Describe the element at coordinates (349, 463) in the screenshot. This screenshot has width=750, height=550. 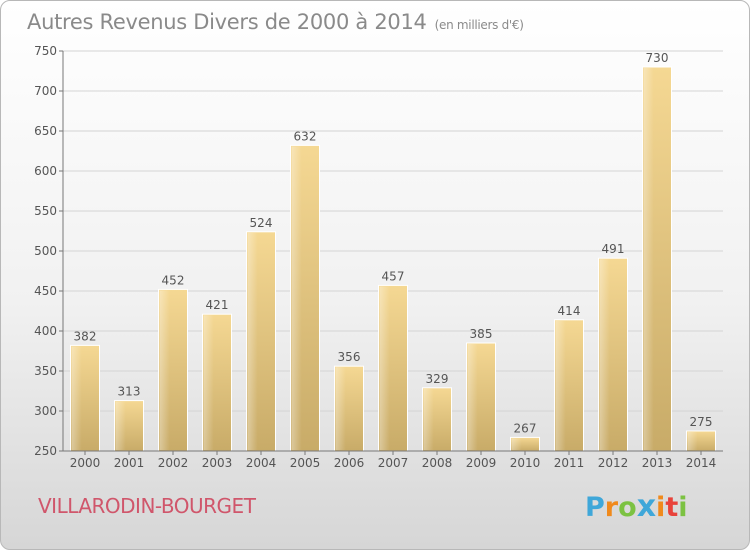
I see `x-tick-label: 2006` at that location.